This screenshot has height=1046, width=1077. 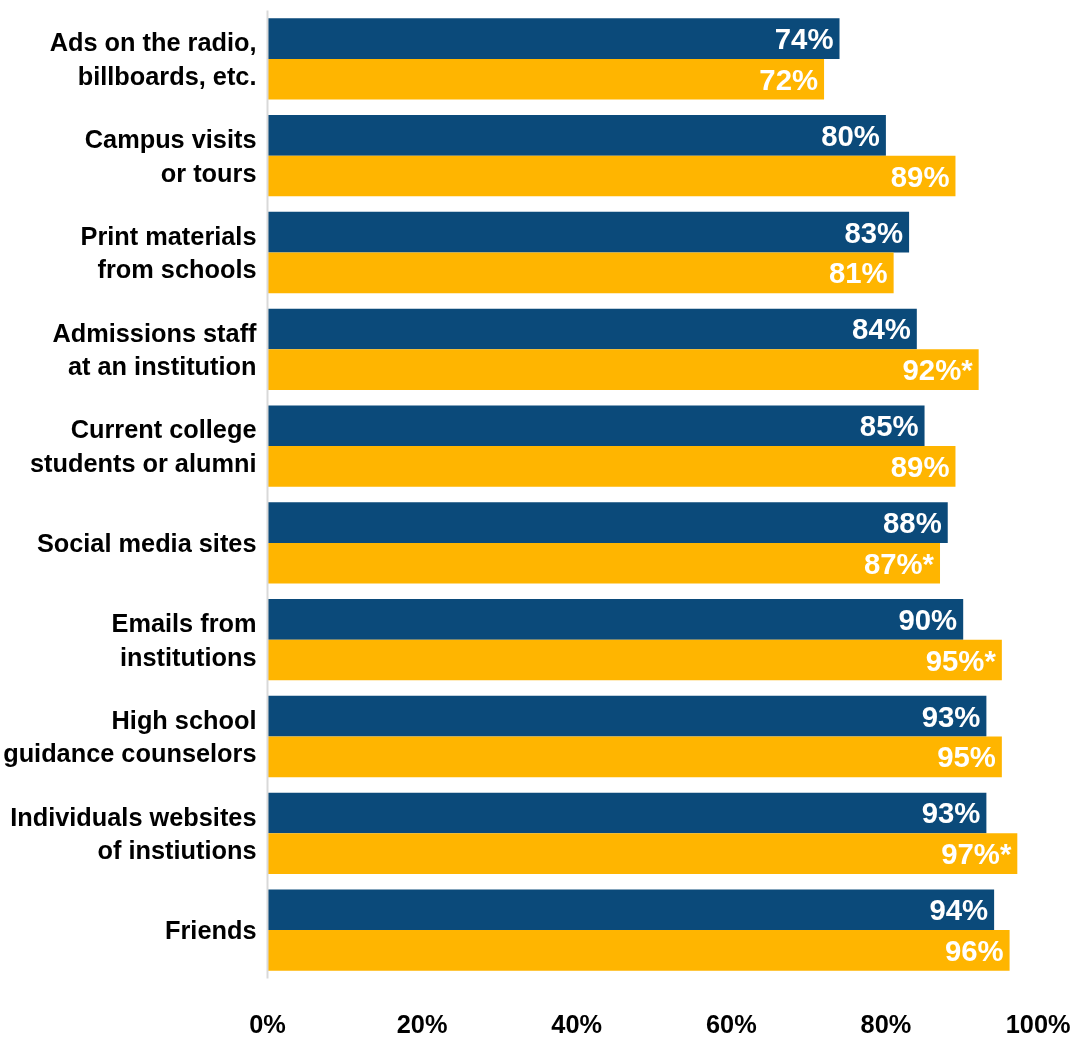 What do you see at coordinates (959, 910) in the screenshot?
I see `data-label: 94%` at bounding box center [959, 910].